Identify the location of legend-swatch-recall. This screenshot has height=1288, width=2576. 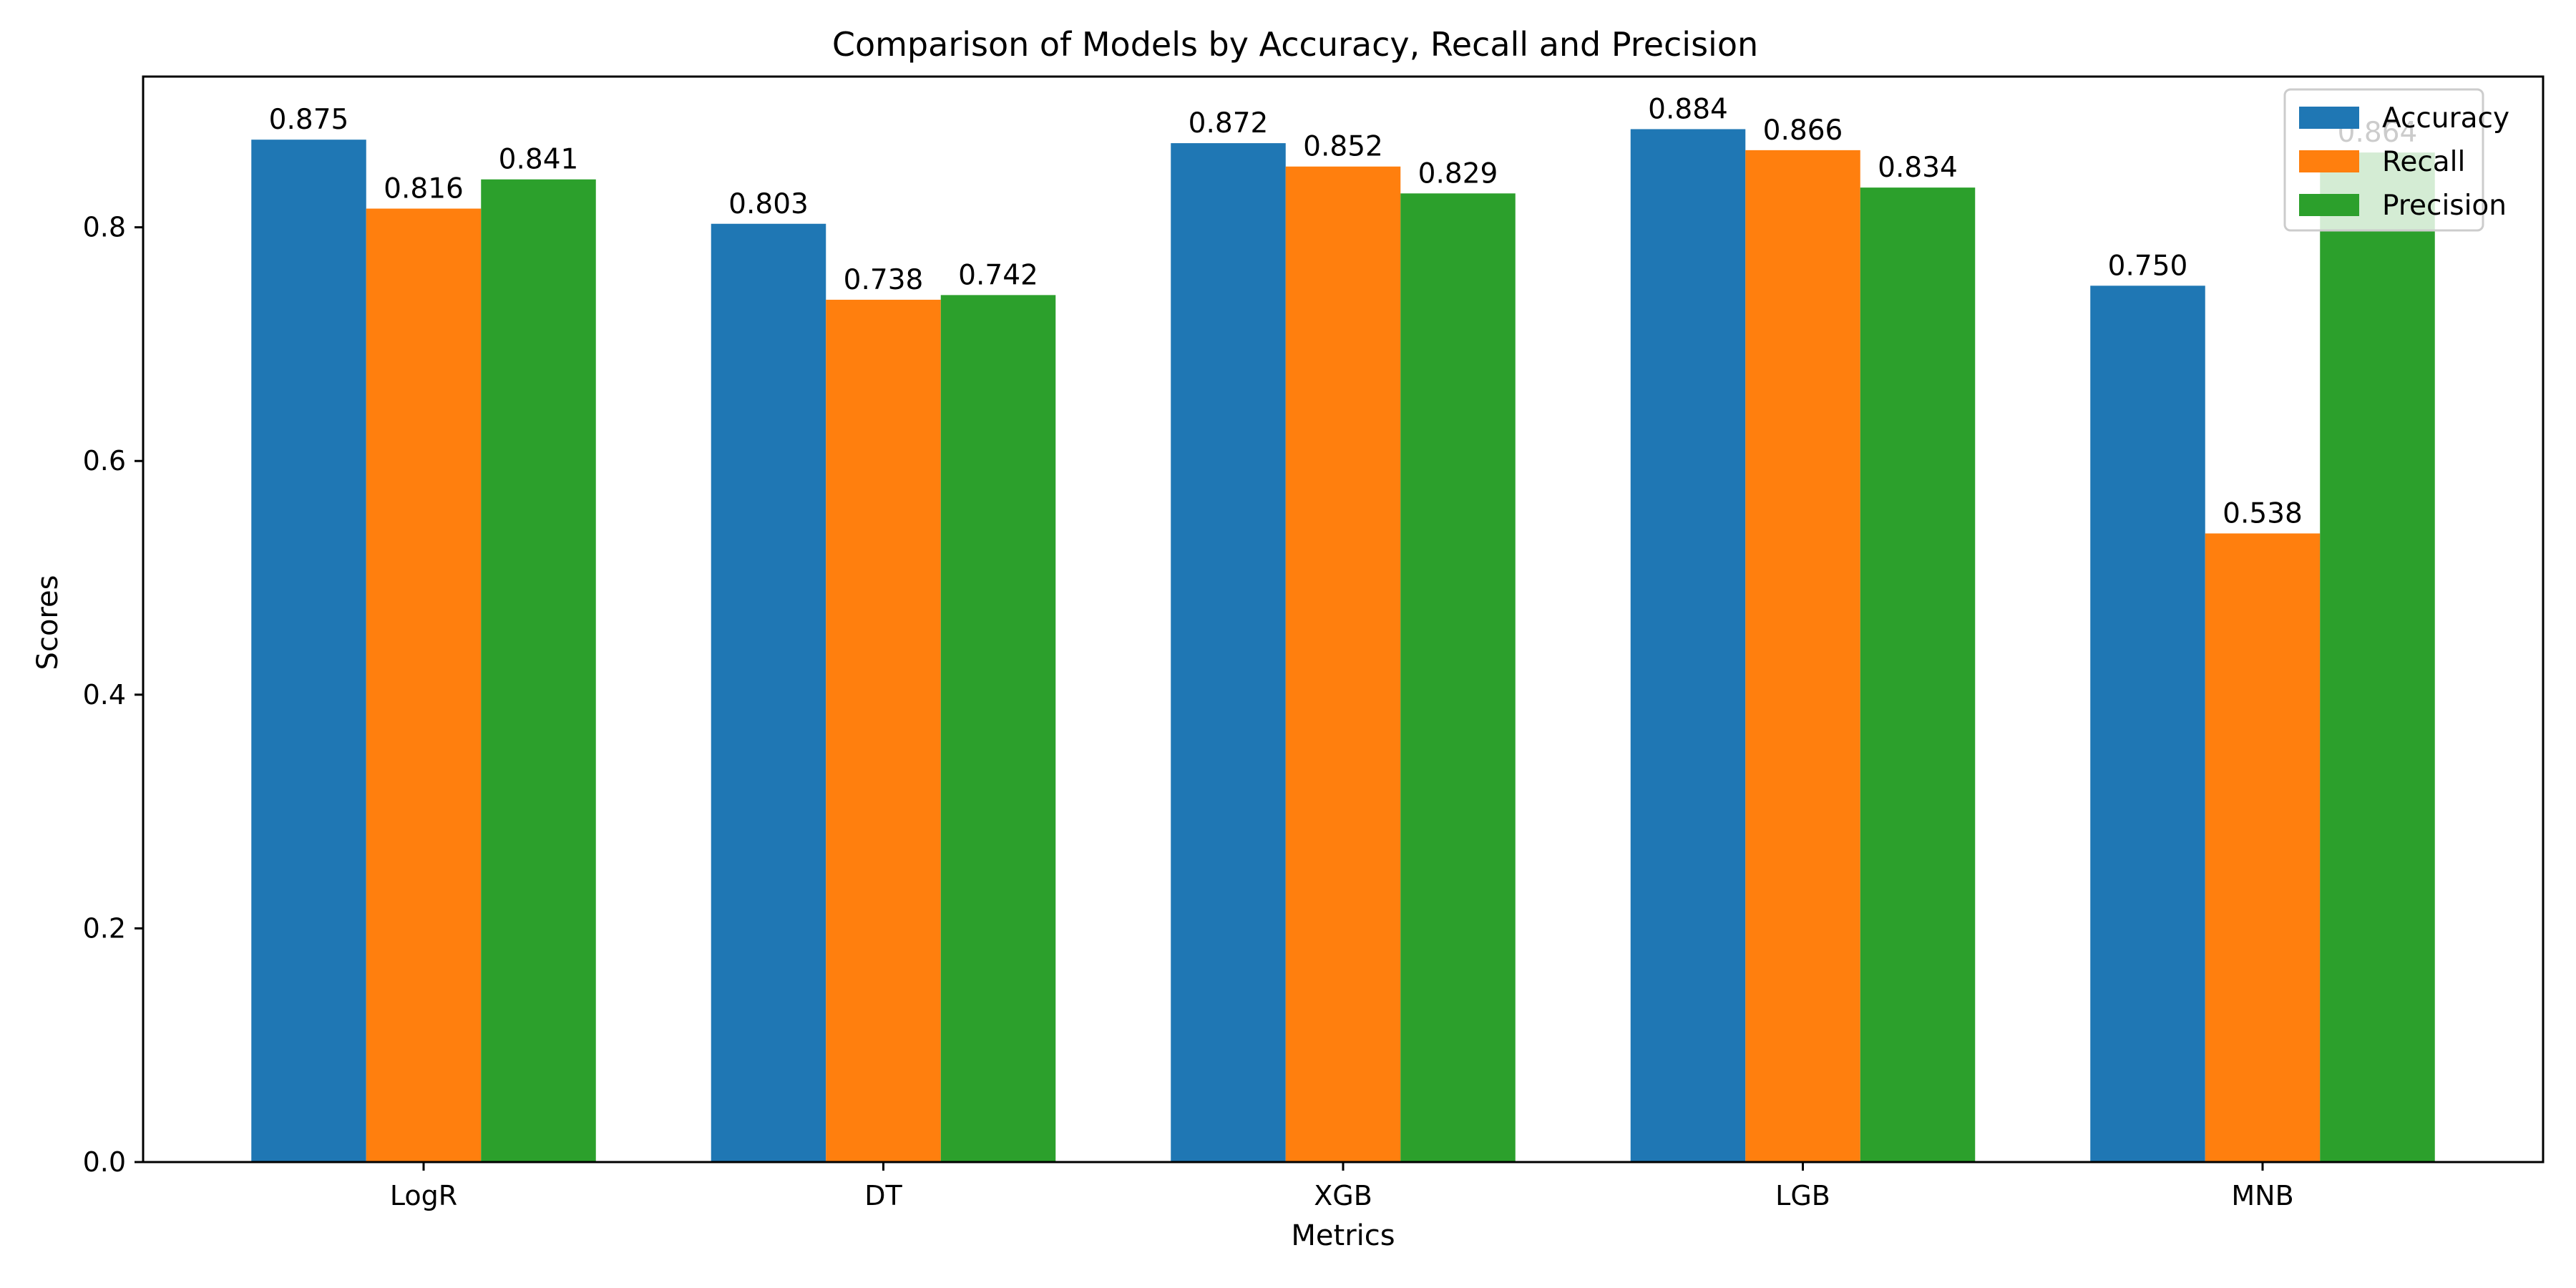
(2329, 161).